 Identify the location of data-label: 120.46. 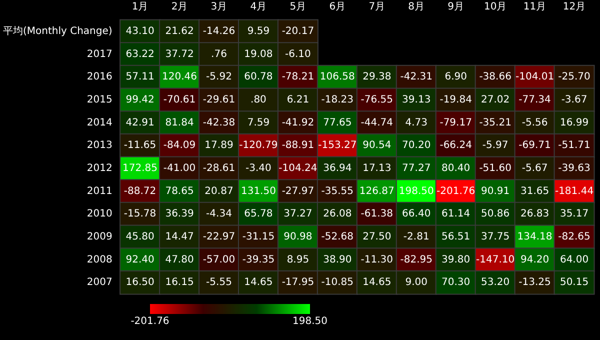
(180, 77).